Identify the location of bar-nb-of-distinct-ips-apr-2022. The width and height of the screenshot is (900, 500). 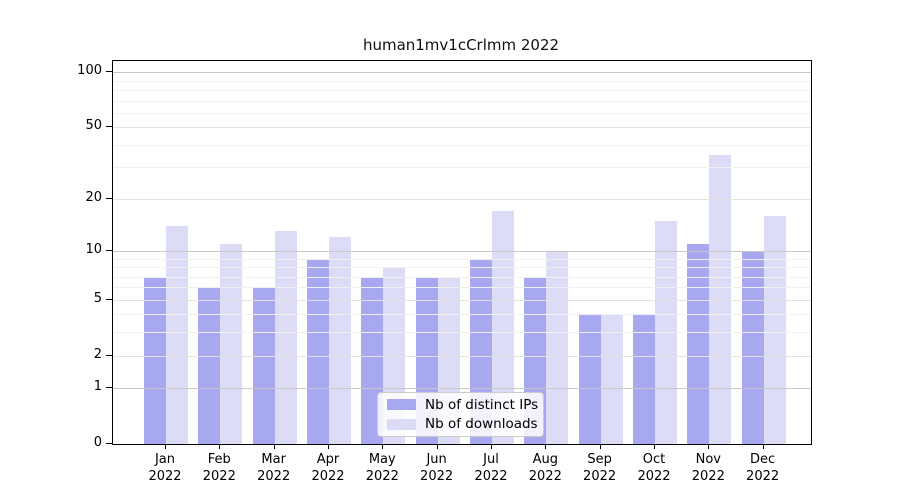
(317, 351).